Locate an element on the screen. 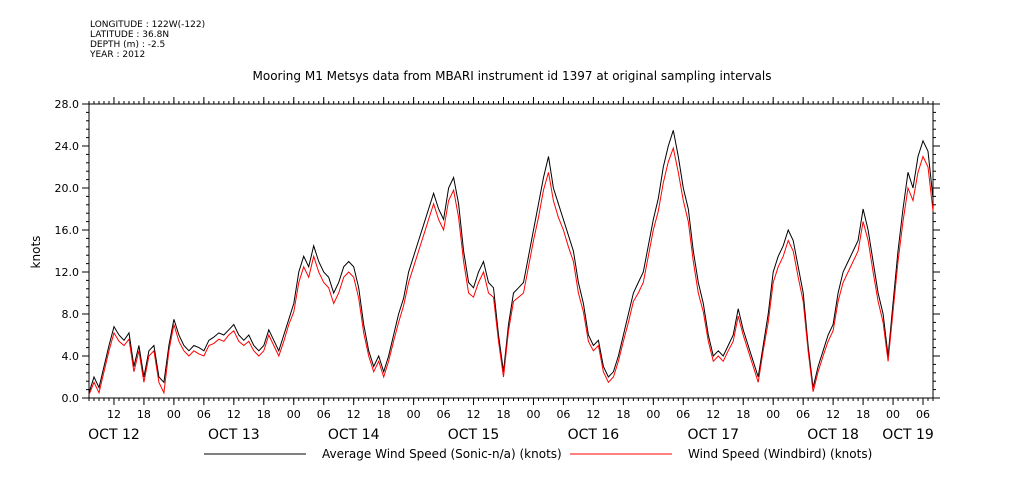  y-tick-label: 4.0 is located at coordinates (71, 356).